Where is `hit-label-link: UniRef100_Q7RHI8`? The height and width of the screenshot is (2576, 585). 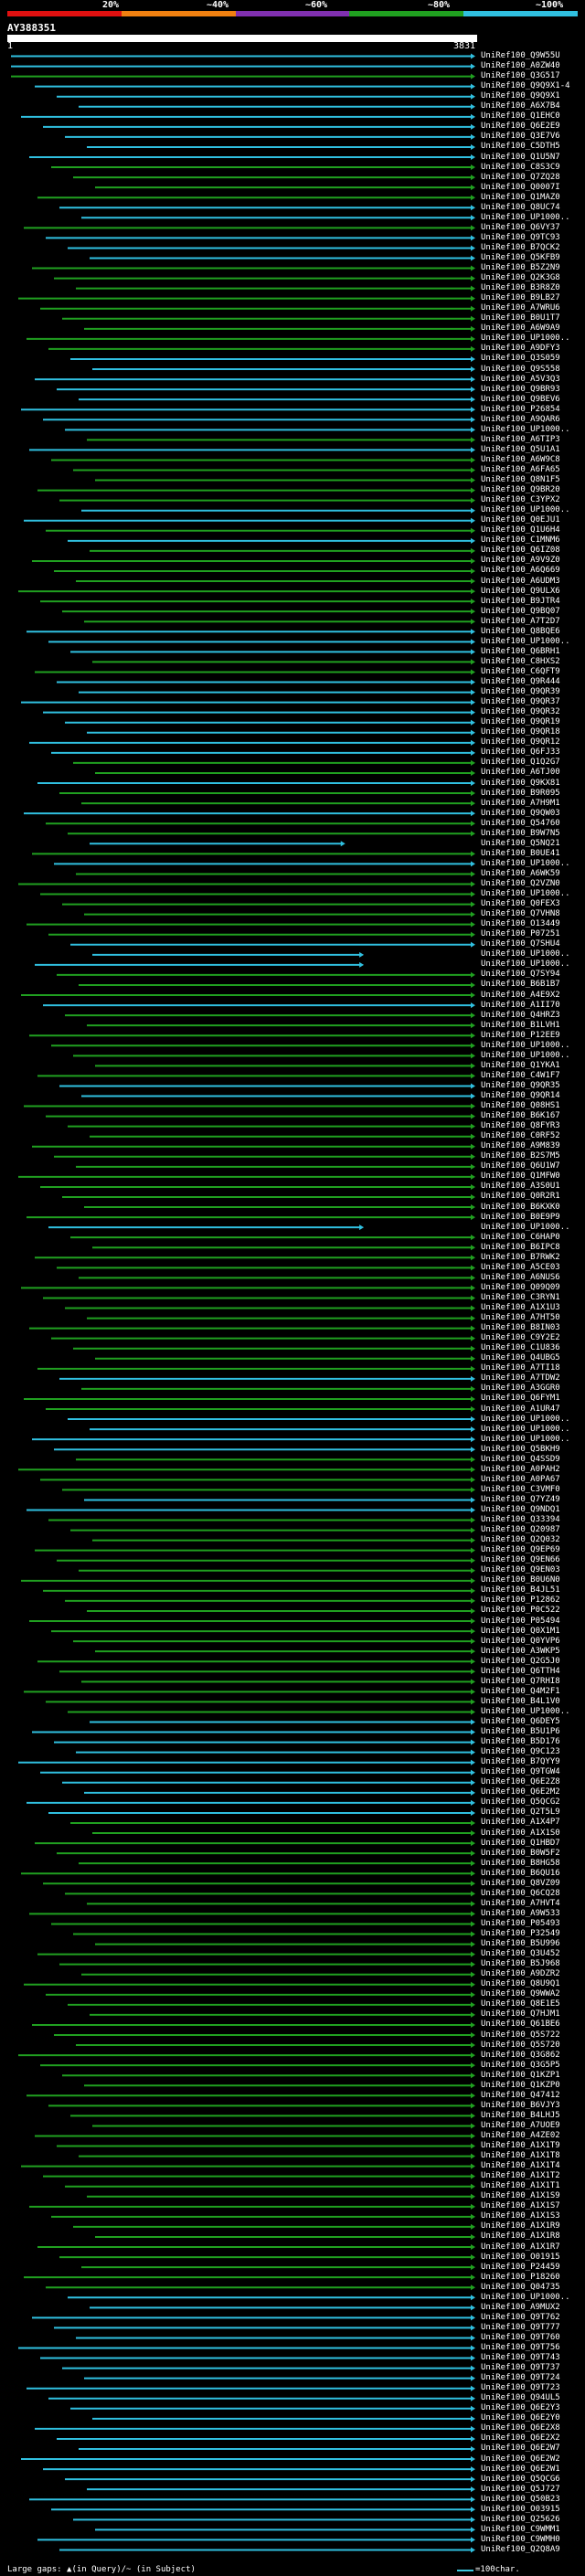 hit-label-link: UniRef100_Q7RHI8 is located at coordinates (520, 1681).